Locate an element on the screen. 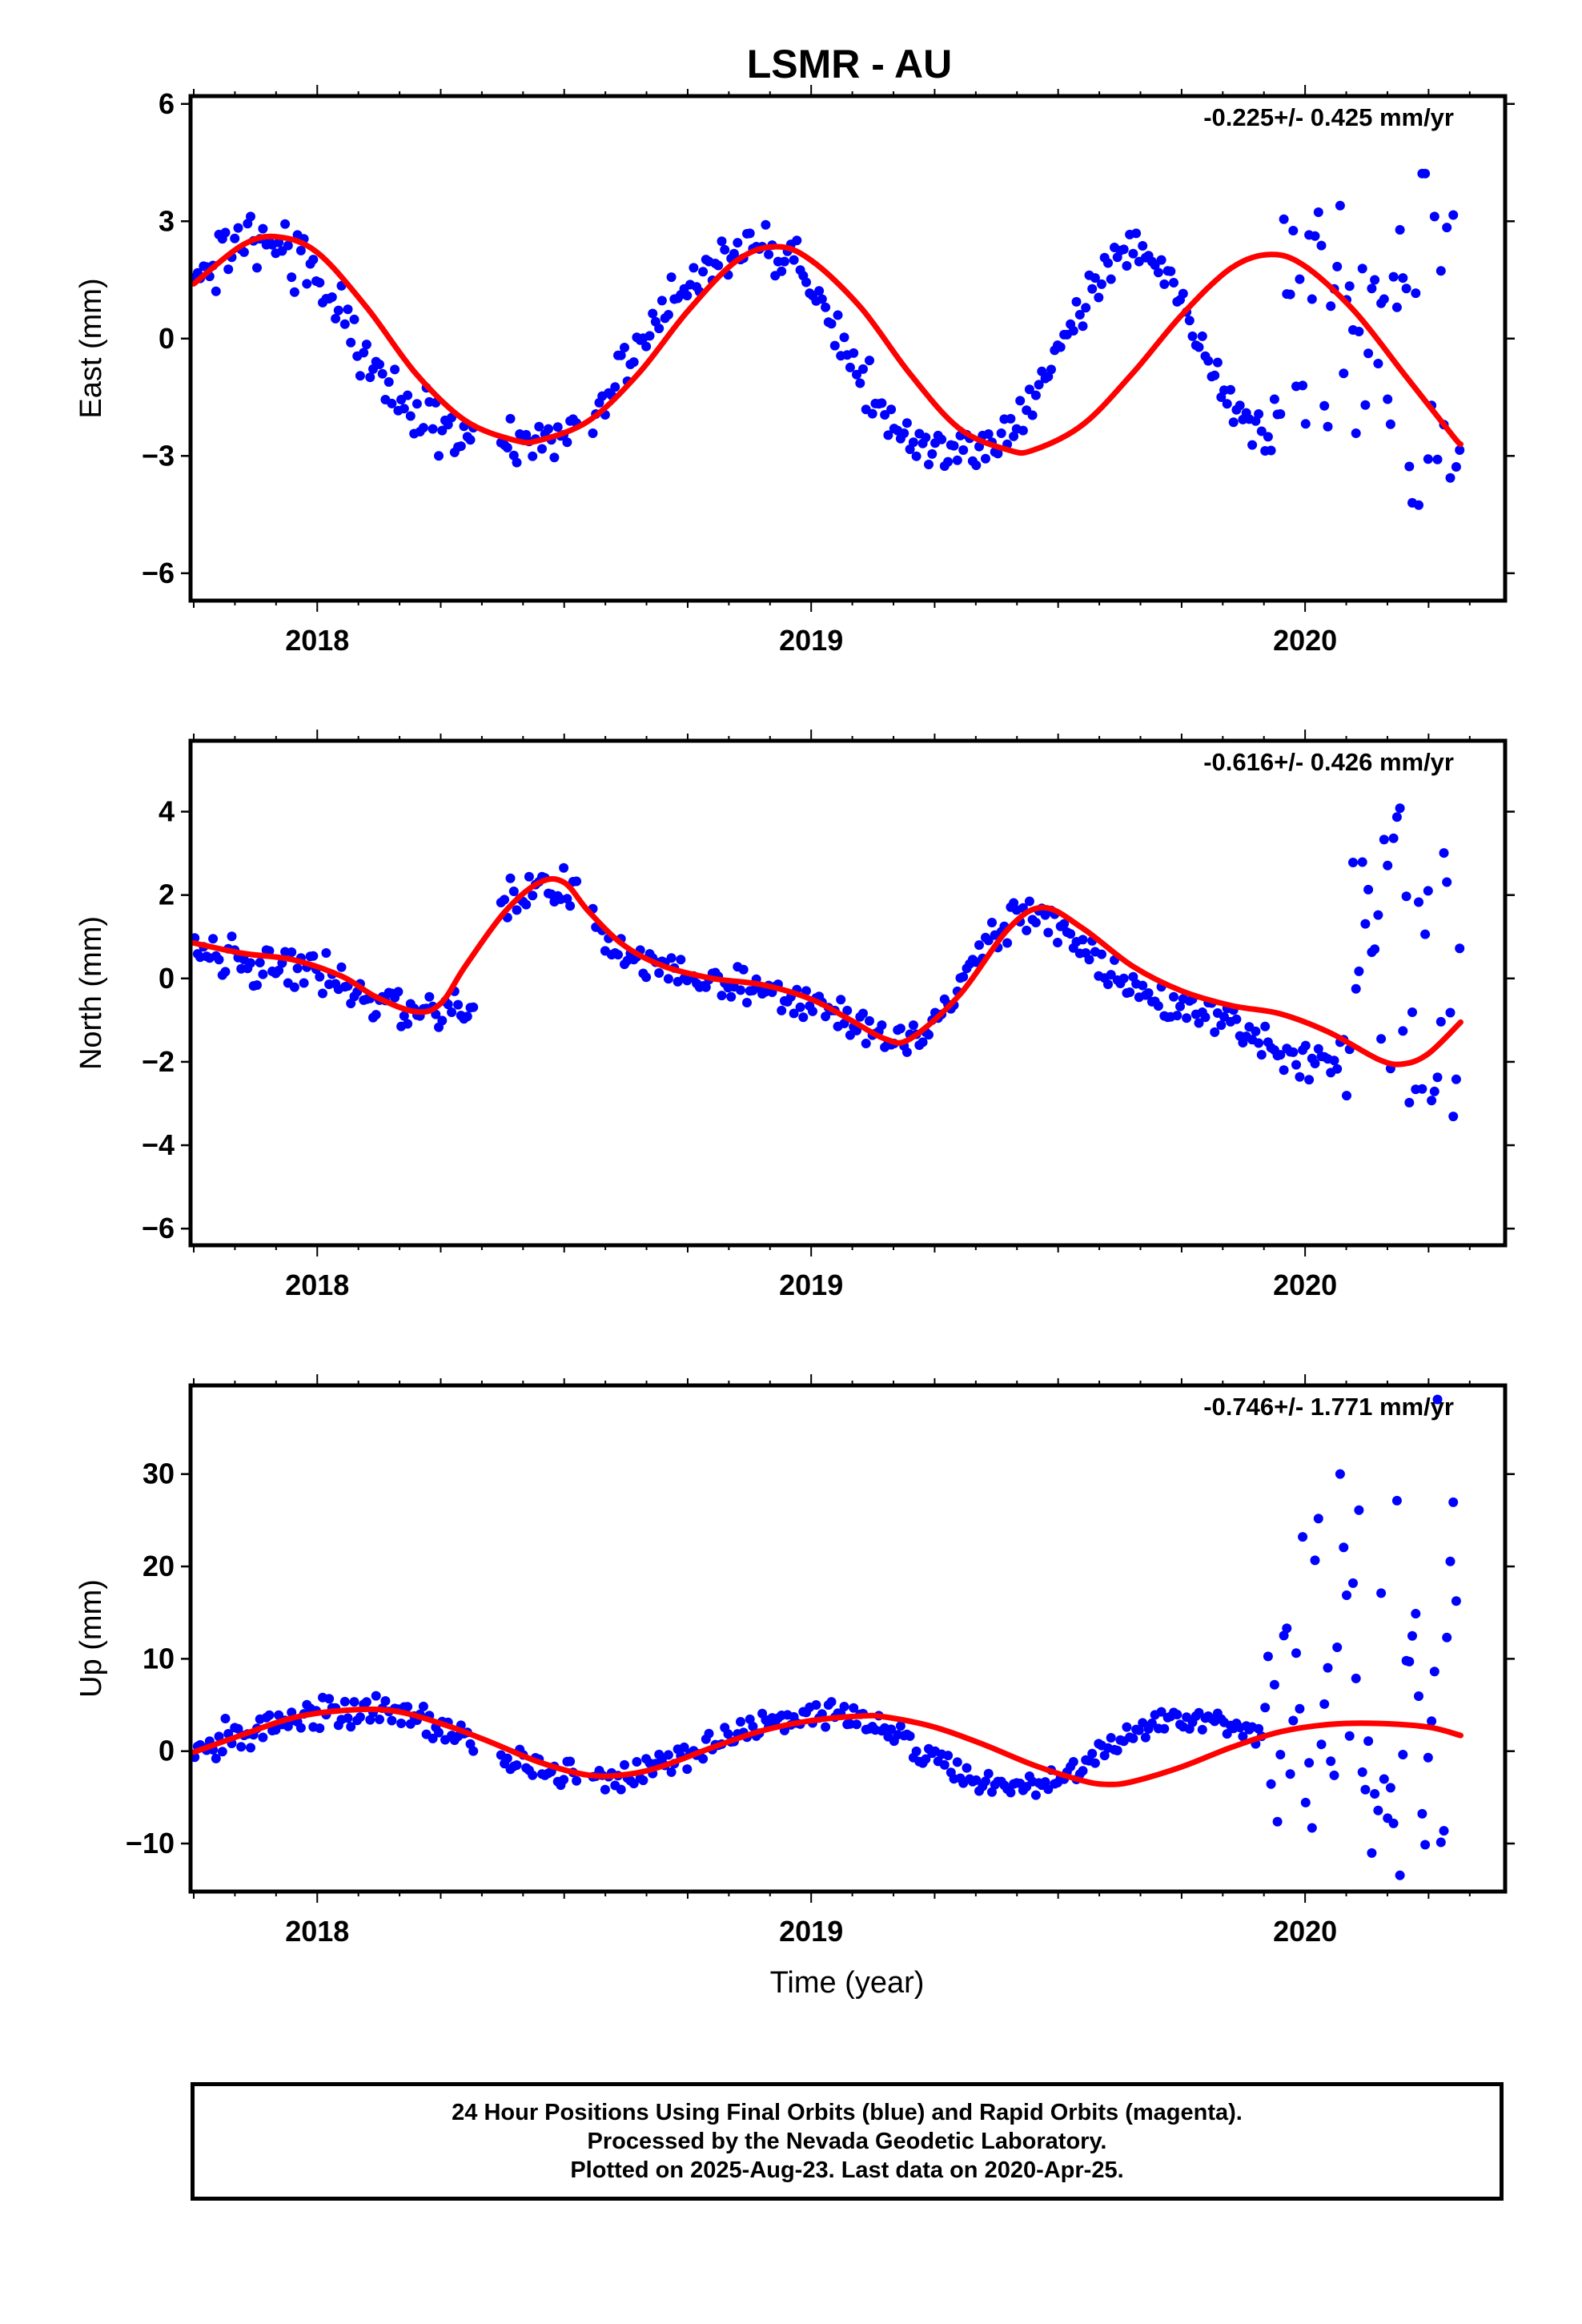 Image resolution: width=1582 pixels, height=2324 pixels. data-points is located at coordinates (828, 962).